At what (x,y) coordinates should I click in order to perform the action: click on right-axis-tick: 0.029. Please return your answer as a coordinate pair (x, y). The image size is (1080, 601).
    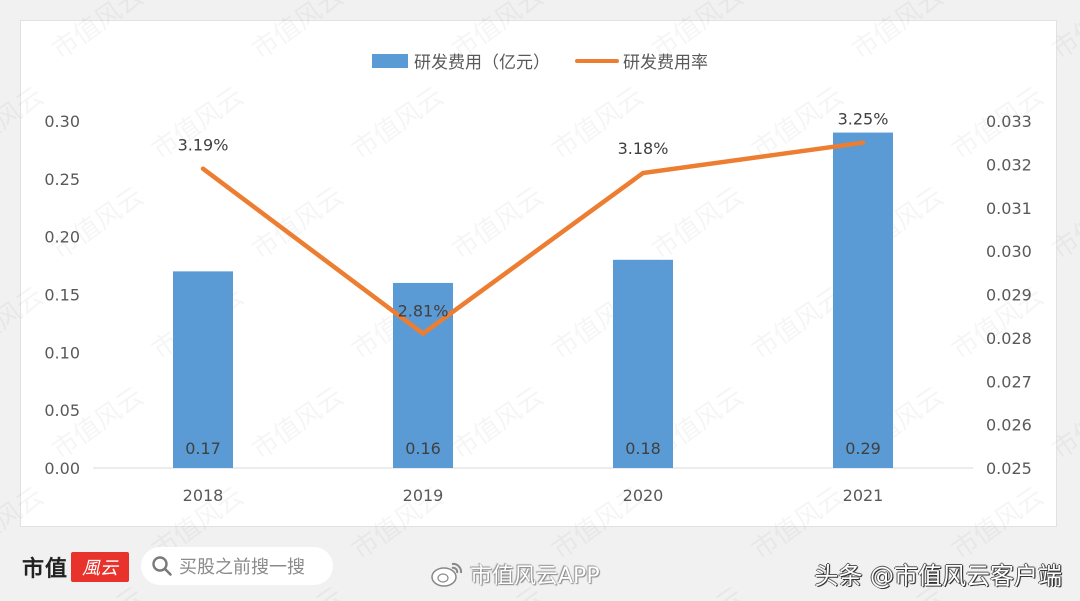
    Looking at the image, I should click on (1009, 295).